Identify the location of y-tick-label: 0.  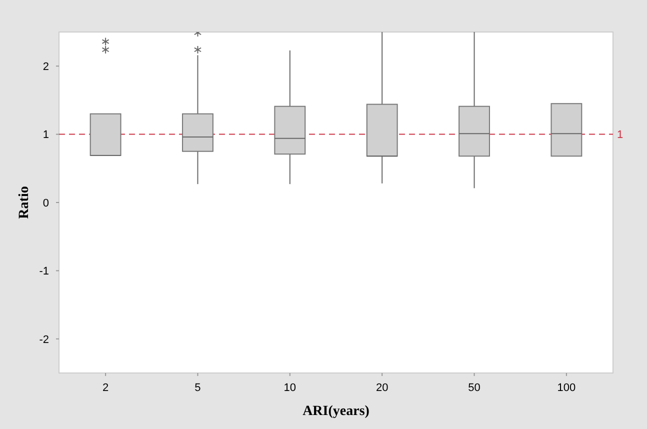
(45, 203).